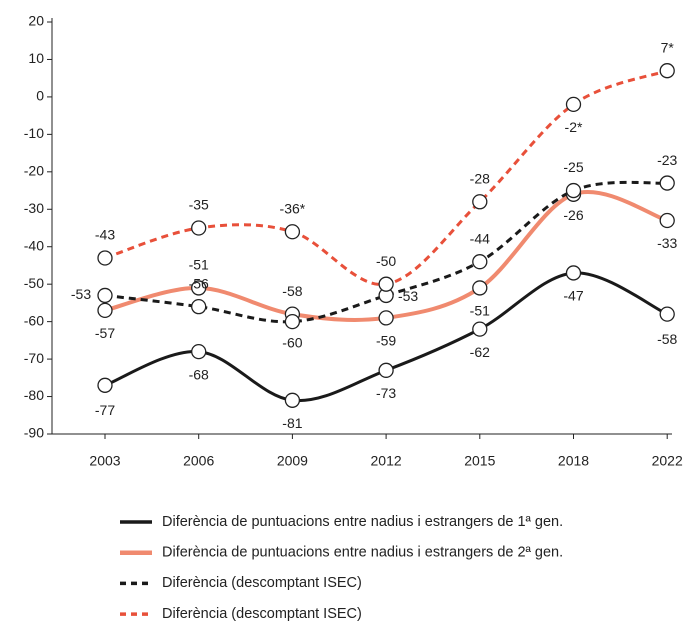 The image size is (686, 626). I want to click on data-label: -81, so click(292, 423).